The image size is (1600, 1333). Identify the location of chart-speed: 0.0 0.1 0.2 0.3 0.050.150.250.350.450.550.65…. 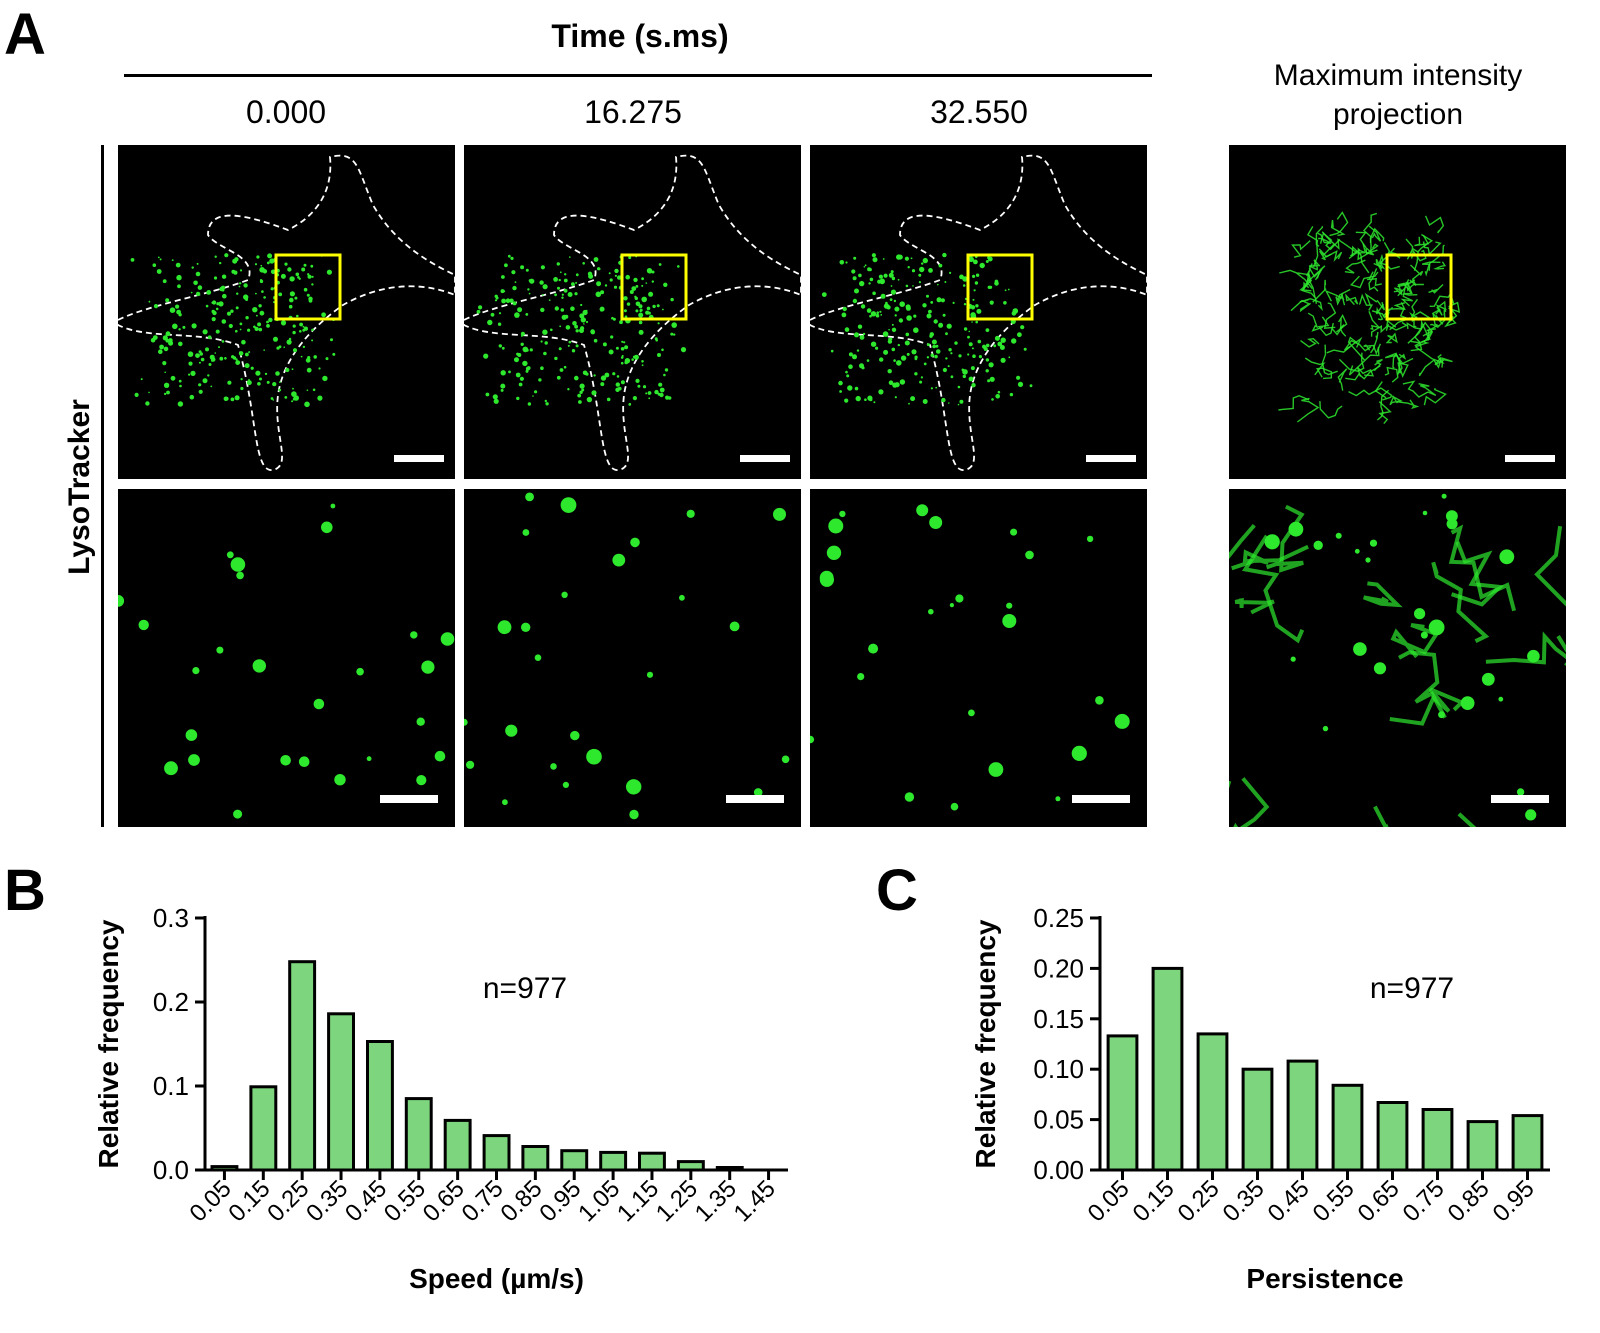
(440, 1098).